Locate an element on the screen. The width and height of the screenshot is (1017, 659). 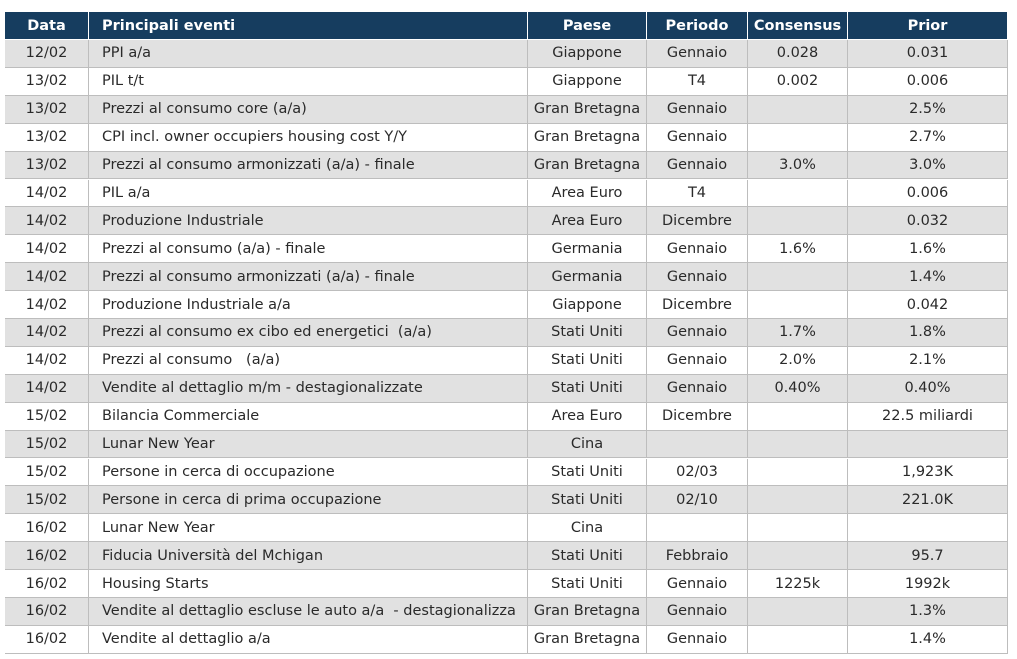
table-cell: Persone in cerca di prima occupazione is located at coordinates (308, 500).